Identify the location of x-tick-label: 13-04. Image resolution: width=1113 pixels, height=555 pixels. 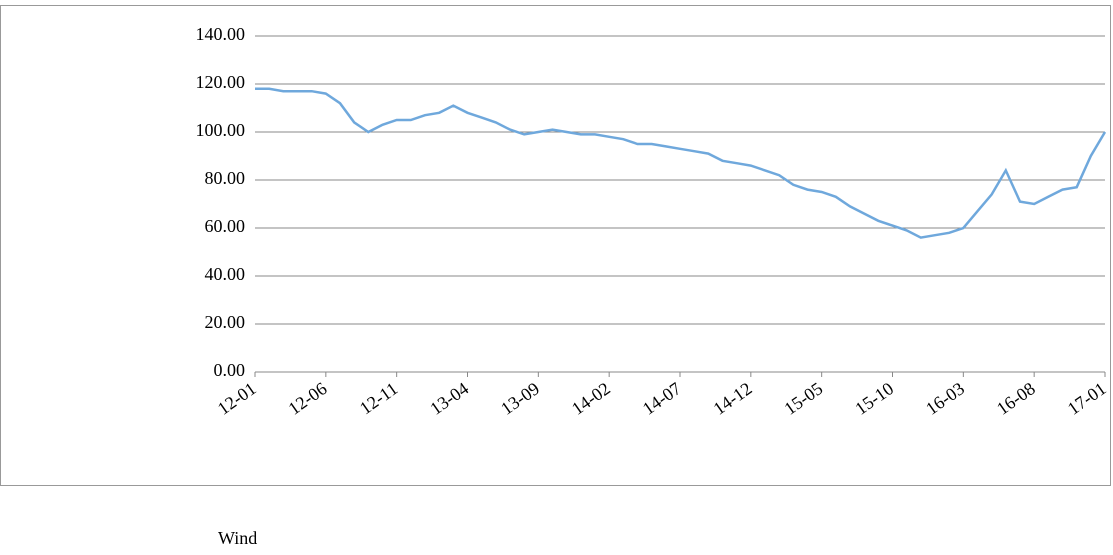
(449, 398).